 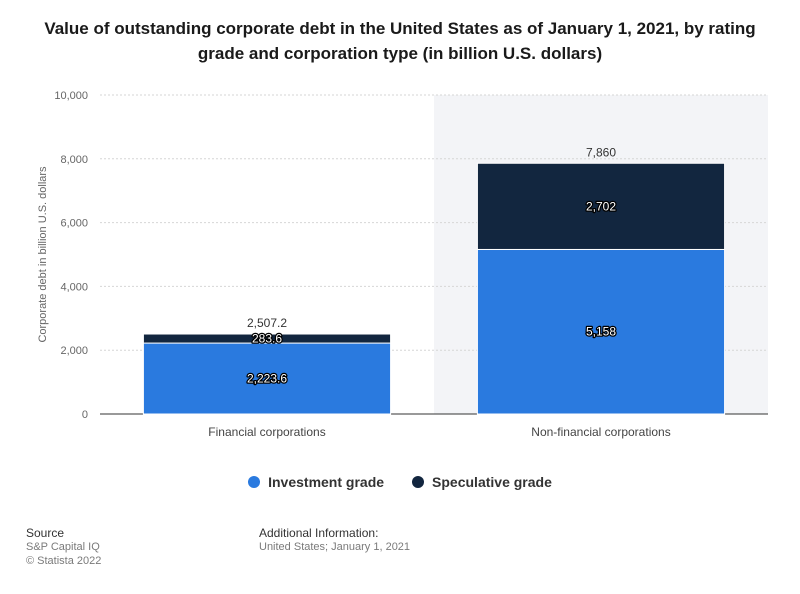 I want to click on data-label: 2,223.6, so click(x=267, y=379).